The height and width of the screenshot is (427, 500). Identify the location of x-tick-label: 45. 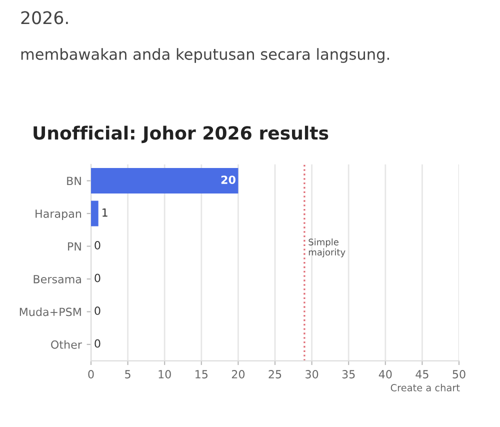
(422, 374).